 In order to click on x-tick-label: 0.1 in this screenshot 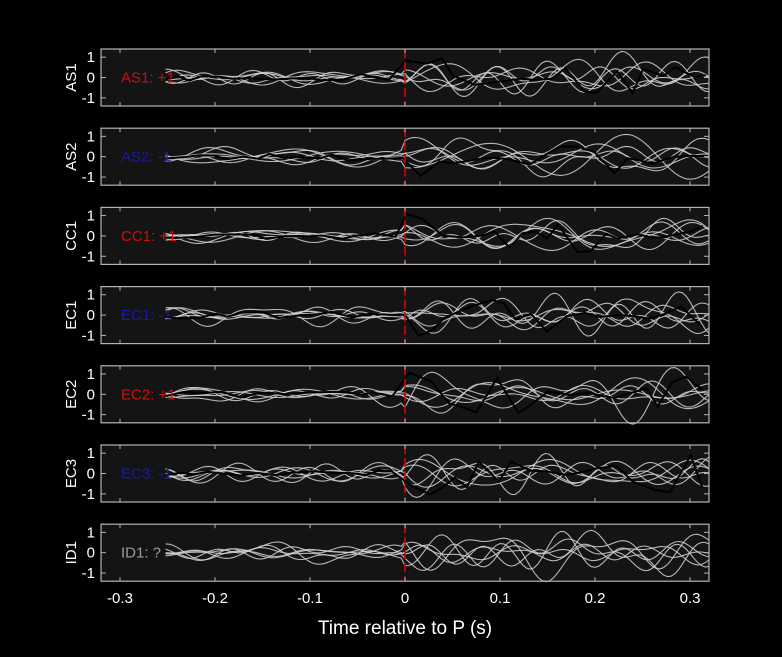, I will do `click(500, 598)`.